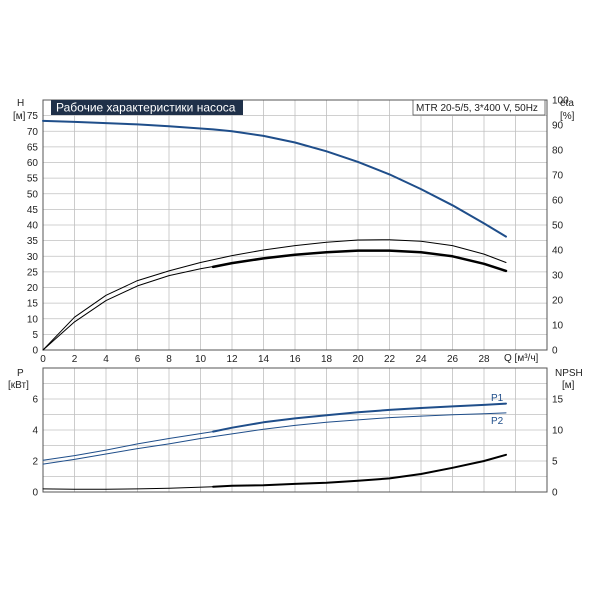 The image size is (600, 600). Describe the element at coordinates (555, 462) in the screenshot. I see `bottom-right-tick-label: 5` at that location.